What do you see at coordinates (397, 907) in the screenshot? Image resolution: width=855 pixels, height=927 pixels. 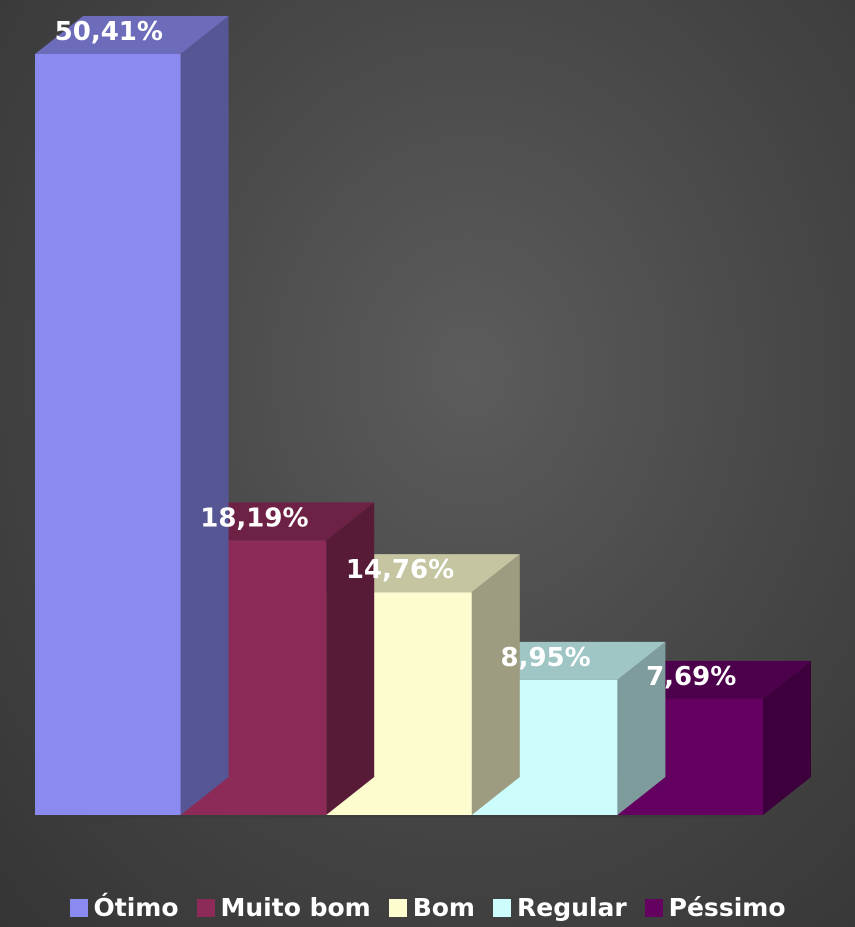 I see `legend-swatch-bom` at bounding box center [397, 907].